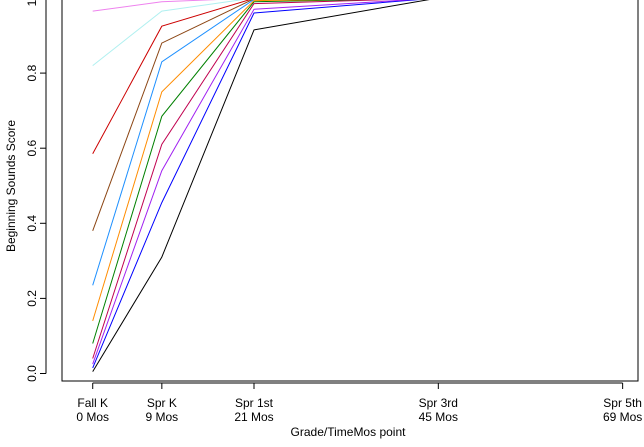  What do you see at coordinates (254, 403) in the screenshot?
I see `x-tick-label-grade: Spr 1st` at bounding box center [254, 403].